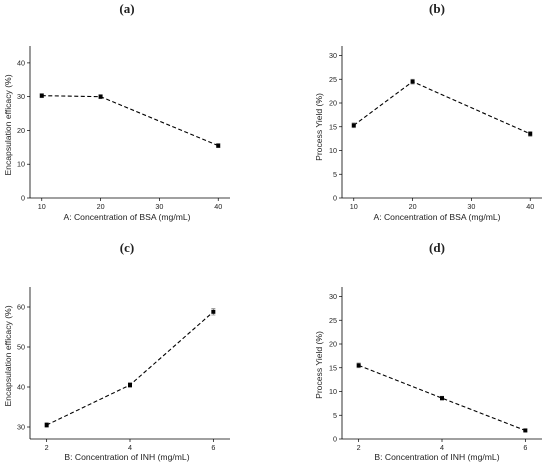  What do you see at coordinates (319, 365) in the screenshot?
I see `panel-d-y-axis-title: Process Yield (%)` at bounding box center [319, 365].